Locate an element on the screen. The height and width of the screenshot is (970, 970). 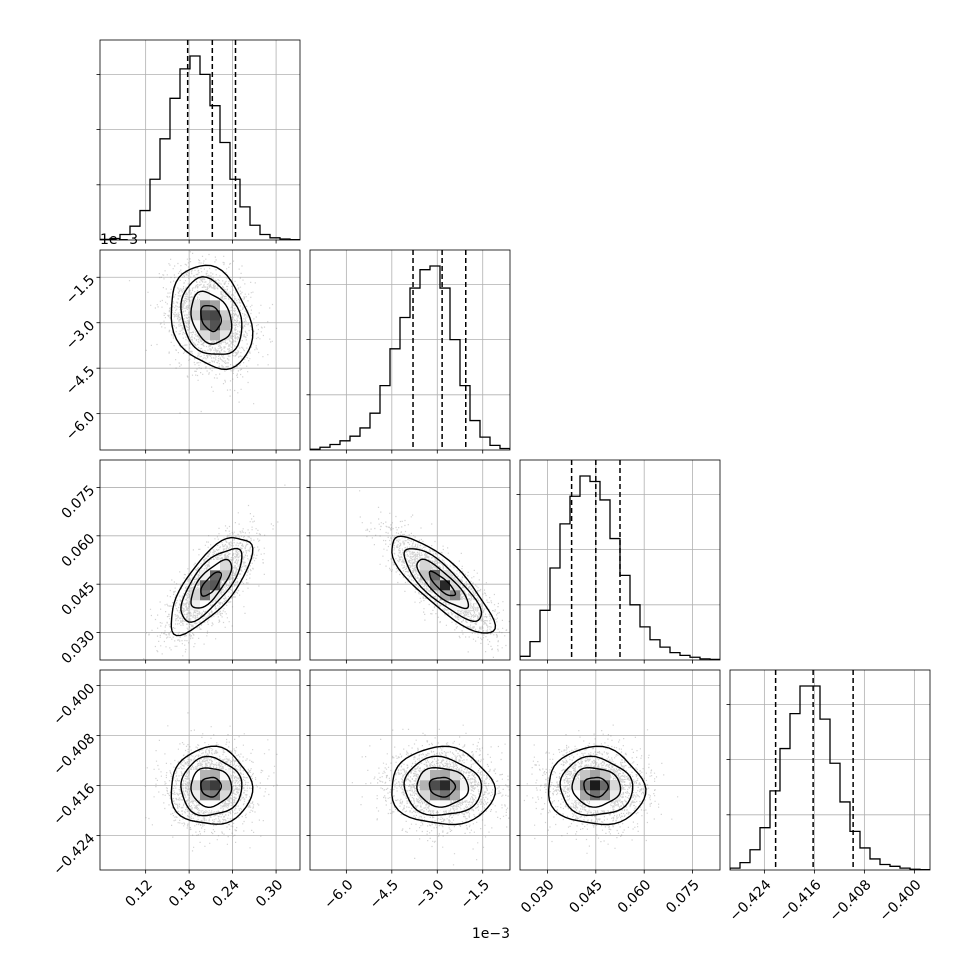
x-offset-text: 1e−3 is located at coordinates (491, 934).